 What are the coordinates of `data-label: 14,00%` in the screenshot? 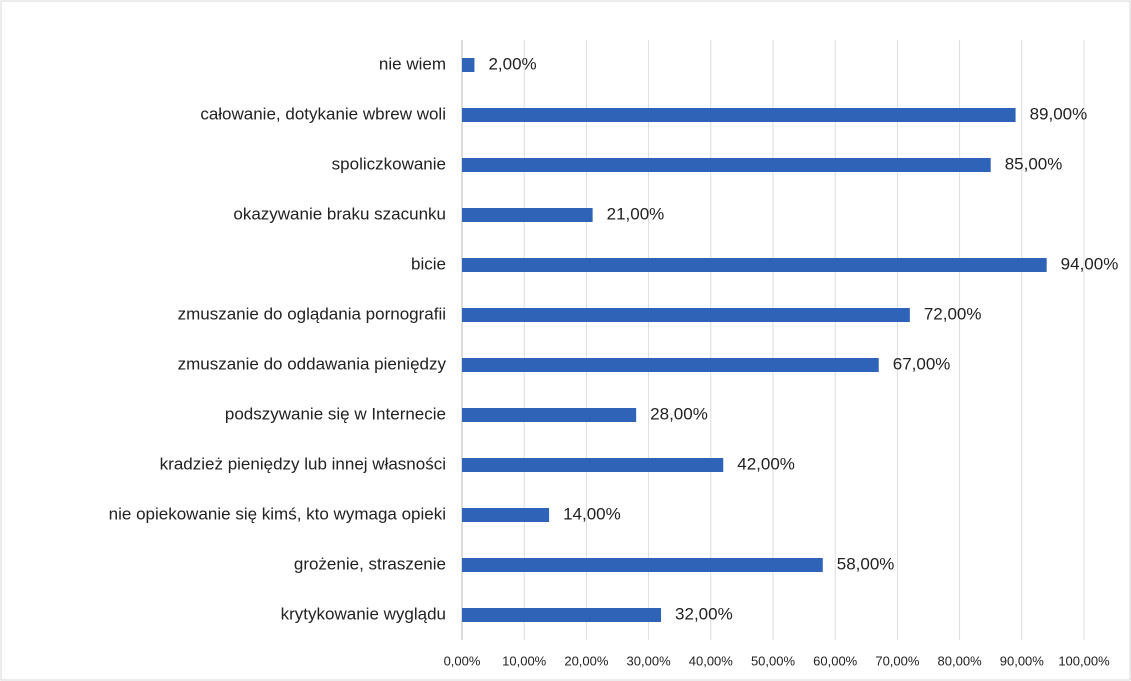 It's located at (592, 513).